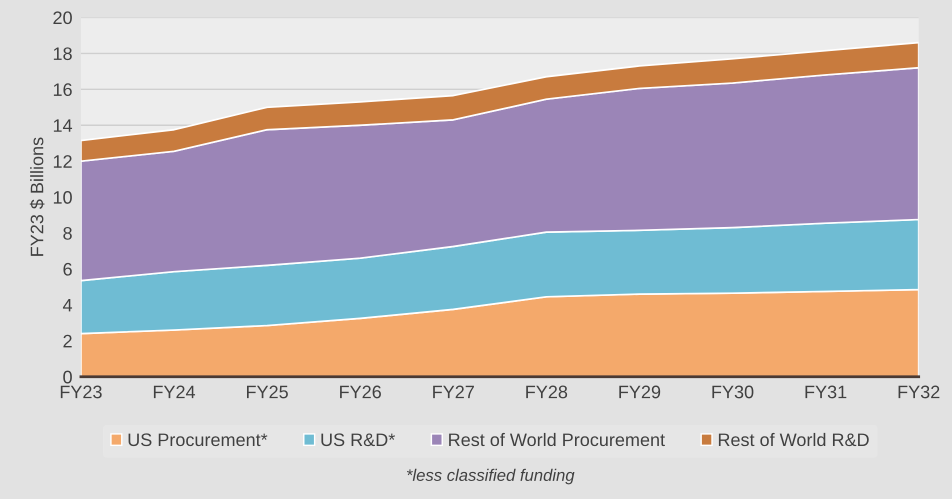  Describe the element at coordinates (67, 341) in the screenshot. I see `y-tick-label: 2` at that location.